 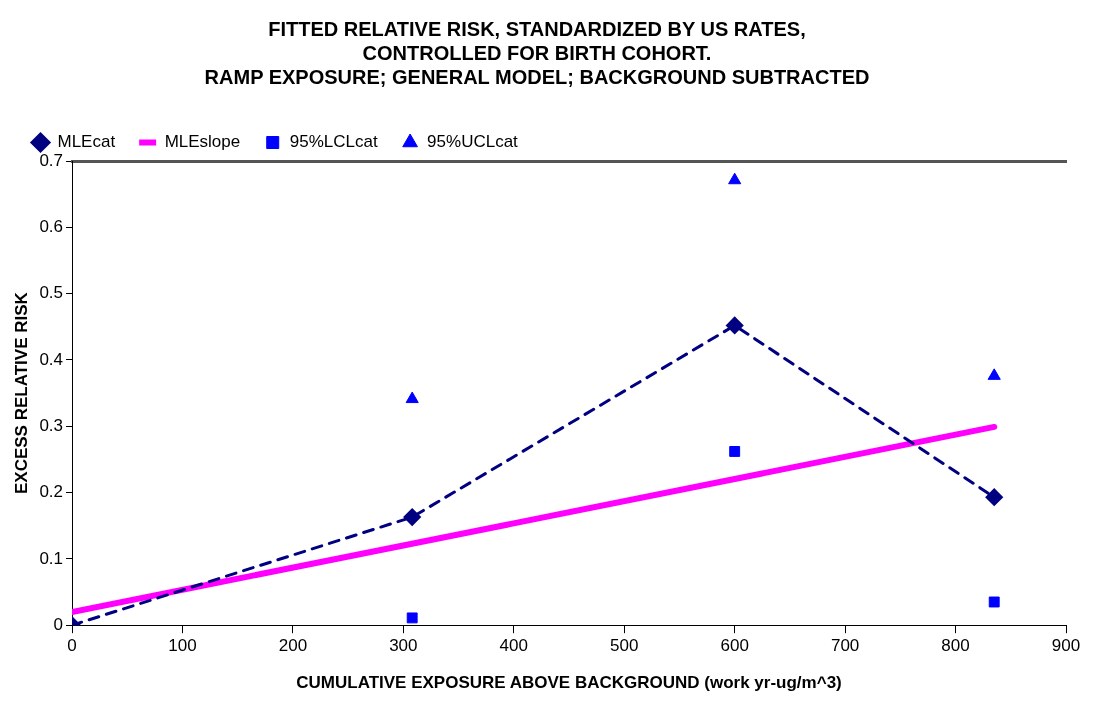 I want to click on x-tick-label: 100, so click(x=182, y=646).